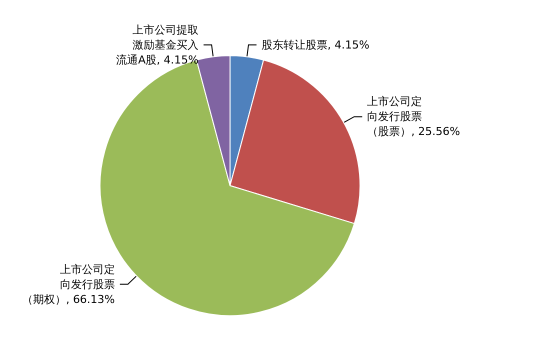  Describe the element at coordinates (316, 45) in the screenshot. I see `slice-label: 股东转让股票, 4.15%` at that location.